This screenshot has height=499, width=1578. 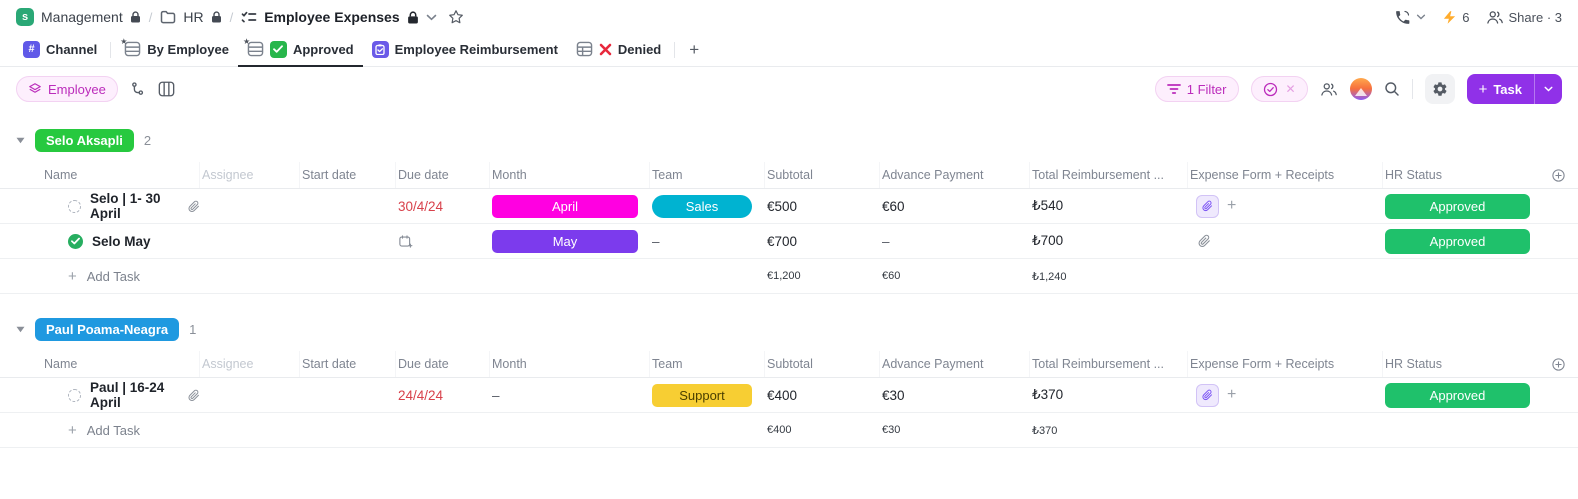 I want to click on month-cell: –, so click(x=496, y=395).